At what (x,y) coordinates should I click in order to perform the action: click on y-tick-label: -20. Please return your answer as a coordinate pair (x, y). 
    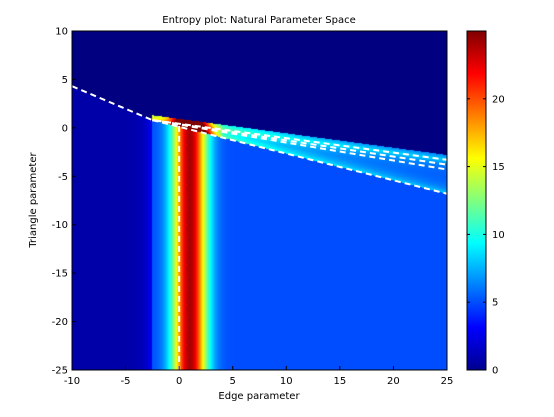
    Looking at the image, I should click on (60, 322).